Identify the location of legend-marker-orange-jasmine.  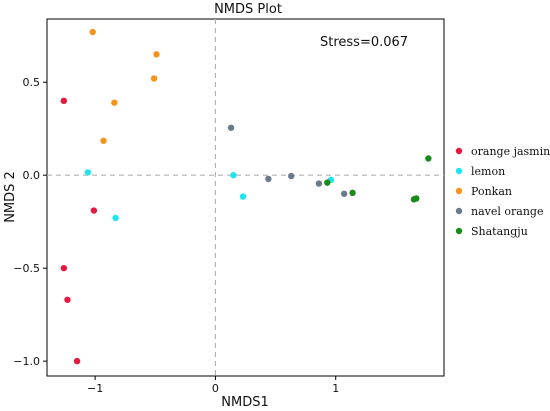
(459, 151).